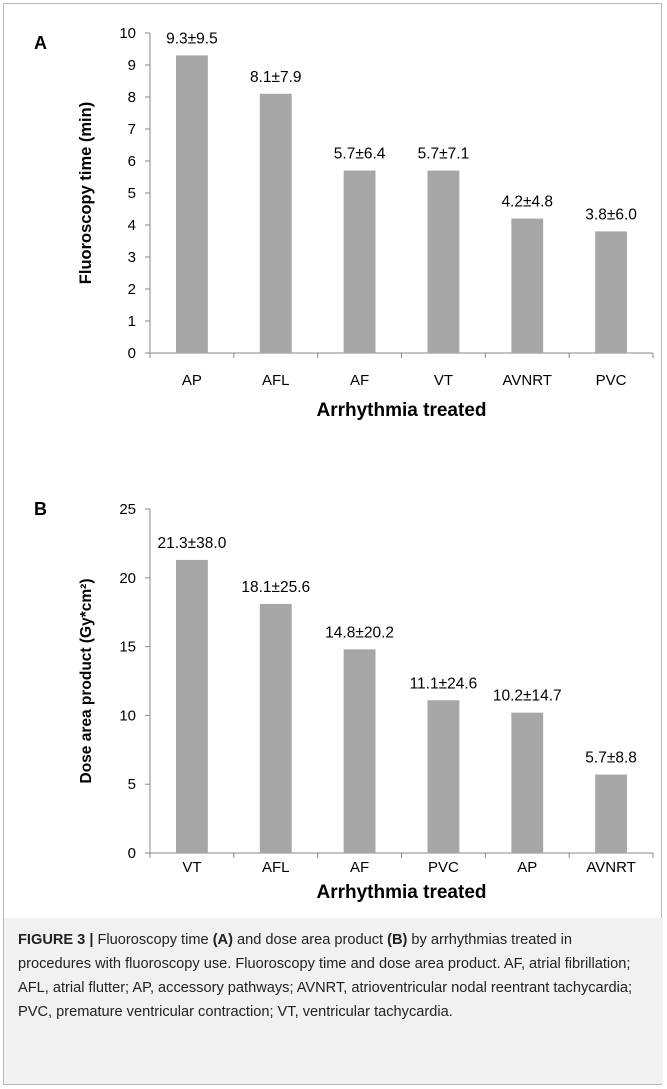 The image size is (667, 1089). Describe the element at coordinates (275, 587) in the screenshot. I see `data-label-afl: 18.1±25.6` at that location.